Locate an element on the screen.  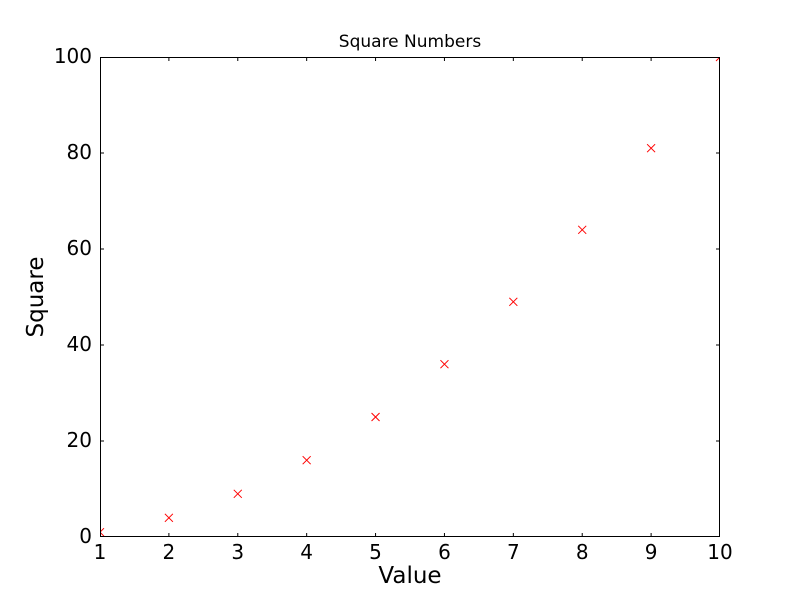
x-tick-label: 5 is located at coordinates (375, 552).